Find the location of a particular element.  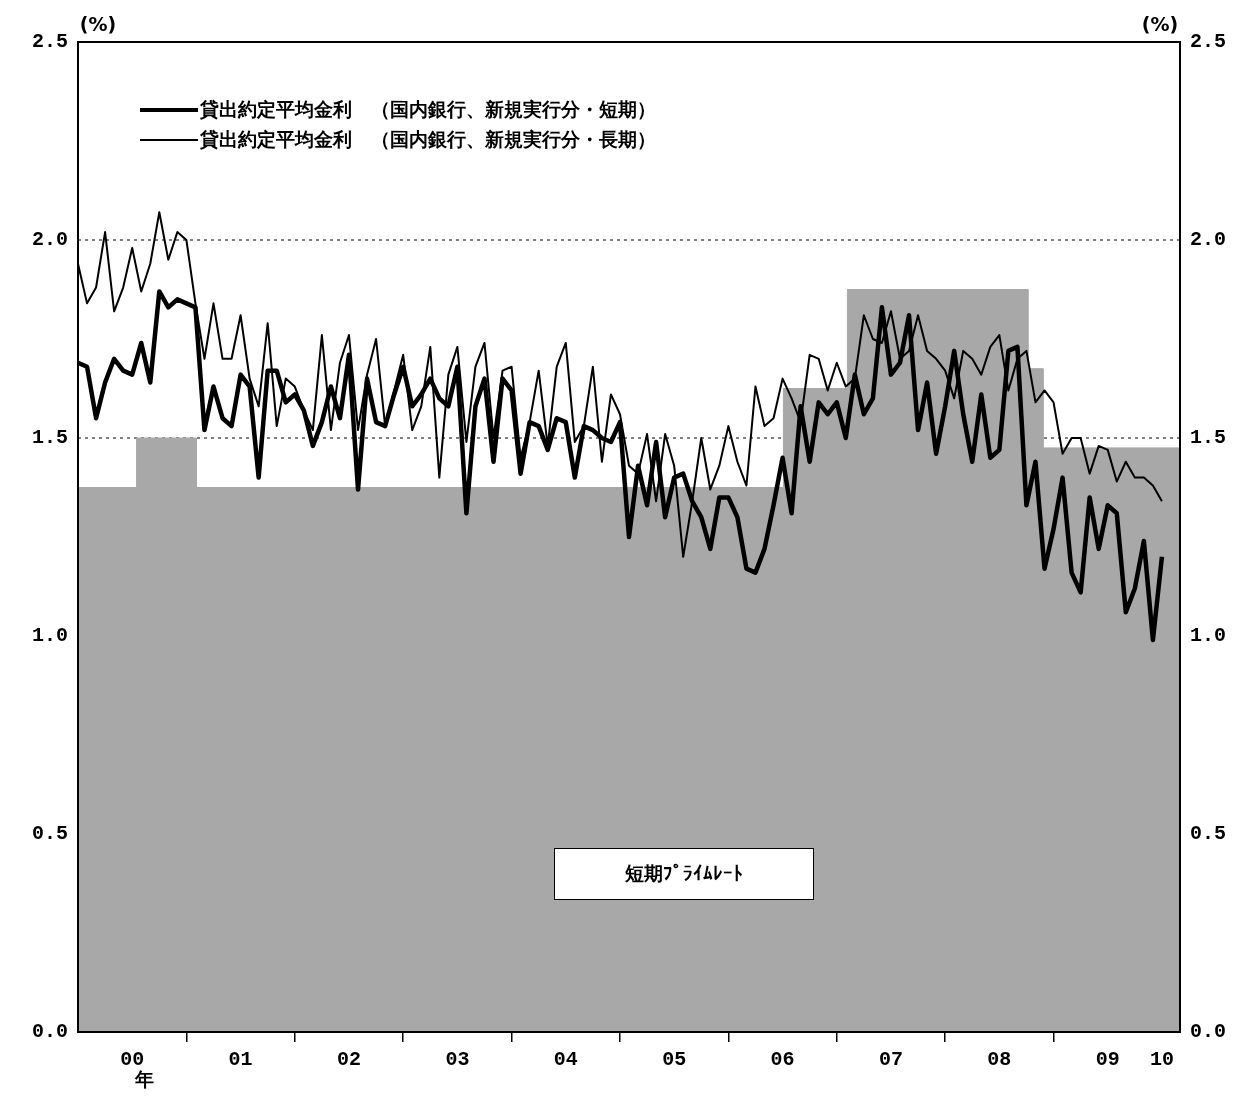

y2-tick-label: 1.0 is located at coordinates (1208, 636).